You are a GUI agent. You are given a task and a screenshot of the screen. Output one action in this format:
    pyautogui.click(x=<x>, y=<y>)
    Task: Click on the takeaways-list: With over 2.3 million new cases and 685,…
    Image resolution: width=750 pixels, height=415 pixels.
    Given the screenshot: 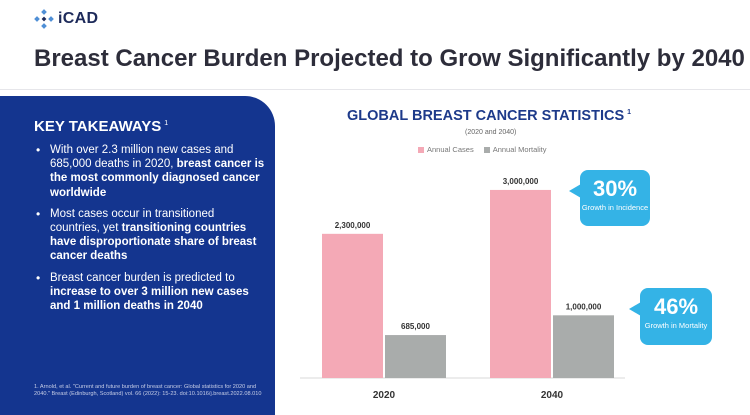 What is the action you would take?
    pyautogui.click(x=150, y=231)
    